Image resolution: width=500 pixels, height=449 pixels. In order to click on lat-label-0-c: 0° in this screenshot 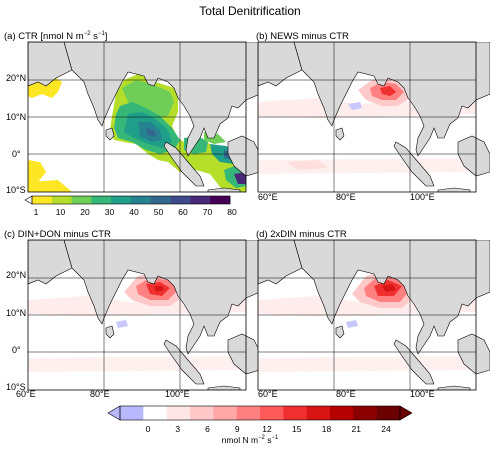, I will do `click(16, 350)`.